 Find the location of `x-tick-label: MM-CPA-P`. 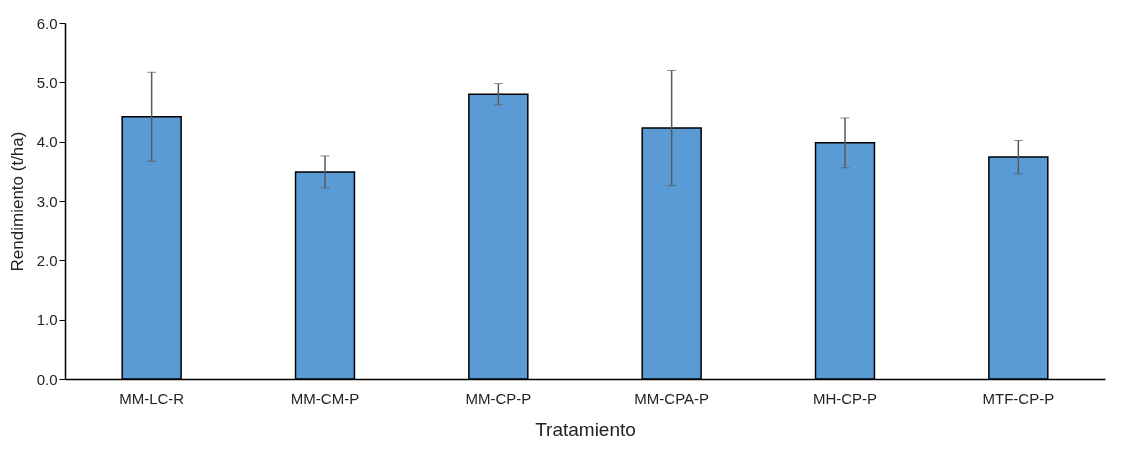

x-tick-label: MM-CPA-P is located at coordinates (672, 398).